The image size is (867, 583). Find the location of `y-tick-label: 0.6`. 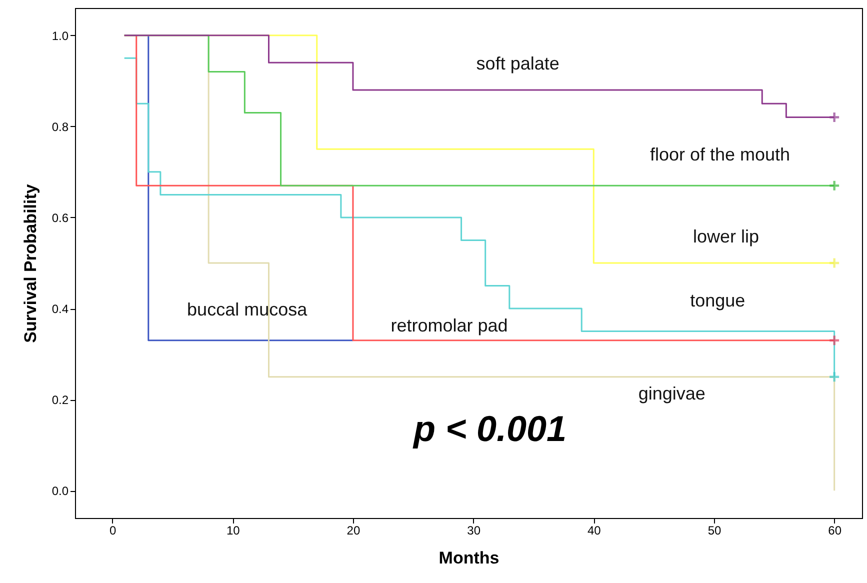

y-tick-label: 0.6 is located at coordinates (60, 217).